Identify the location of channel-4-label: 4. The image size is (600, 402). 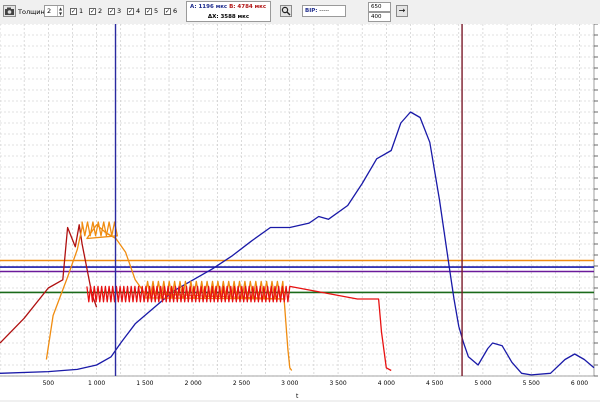
(138, 11).